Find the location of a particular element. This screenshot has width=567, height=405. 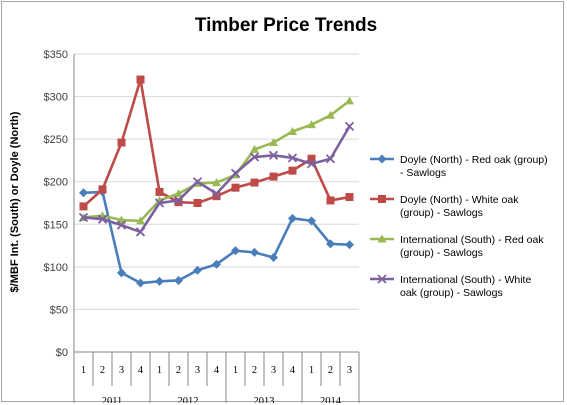

legend-label-line: Doyle (North) - White oak is located at coordinates (459, 200).